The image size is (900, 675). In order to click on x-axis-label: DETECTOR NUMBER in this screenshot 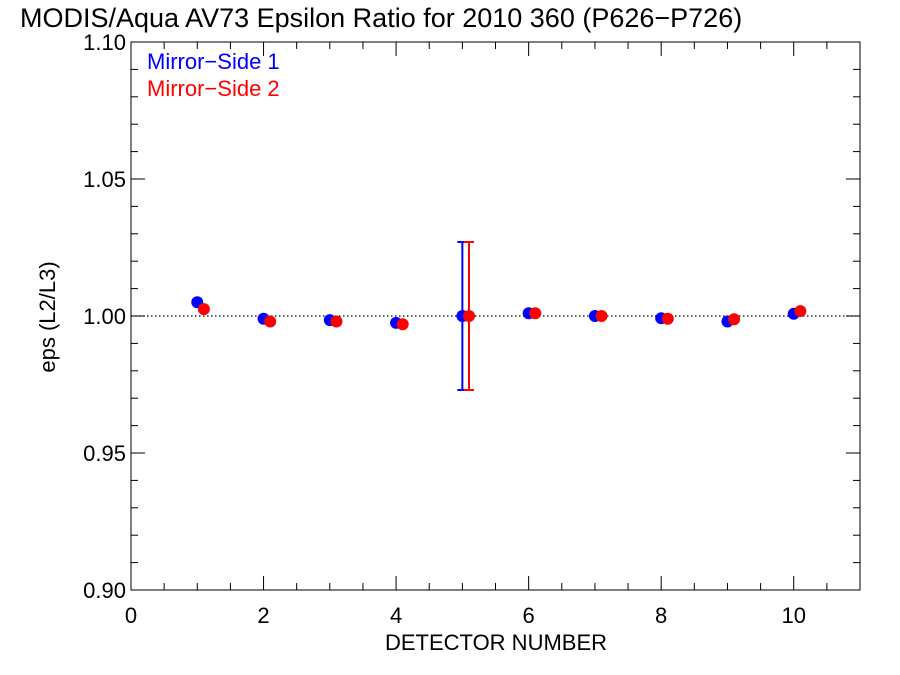, I will do `click(496, 642)`.